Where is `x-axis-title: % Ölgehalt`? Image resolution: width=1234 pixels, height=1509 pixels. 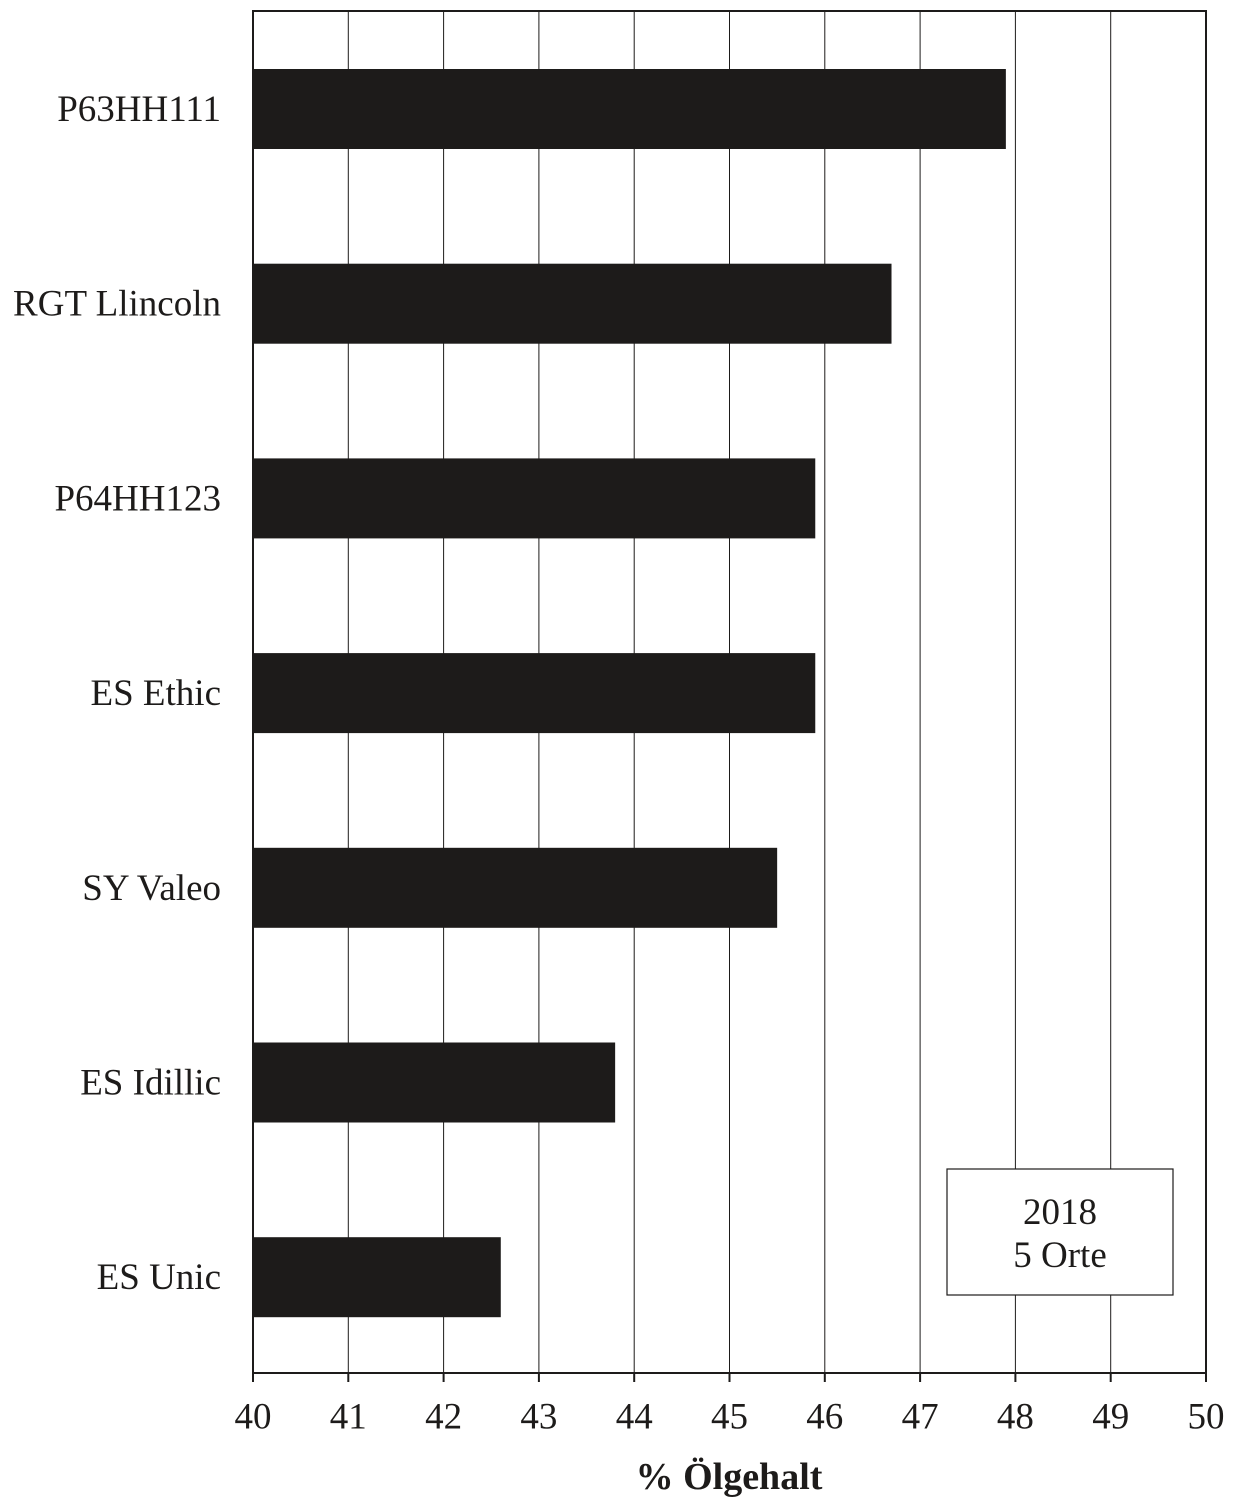
x-axis-title: % Ölgehalt is located at coordinates (729, 1477).